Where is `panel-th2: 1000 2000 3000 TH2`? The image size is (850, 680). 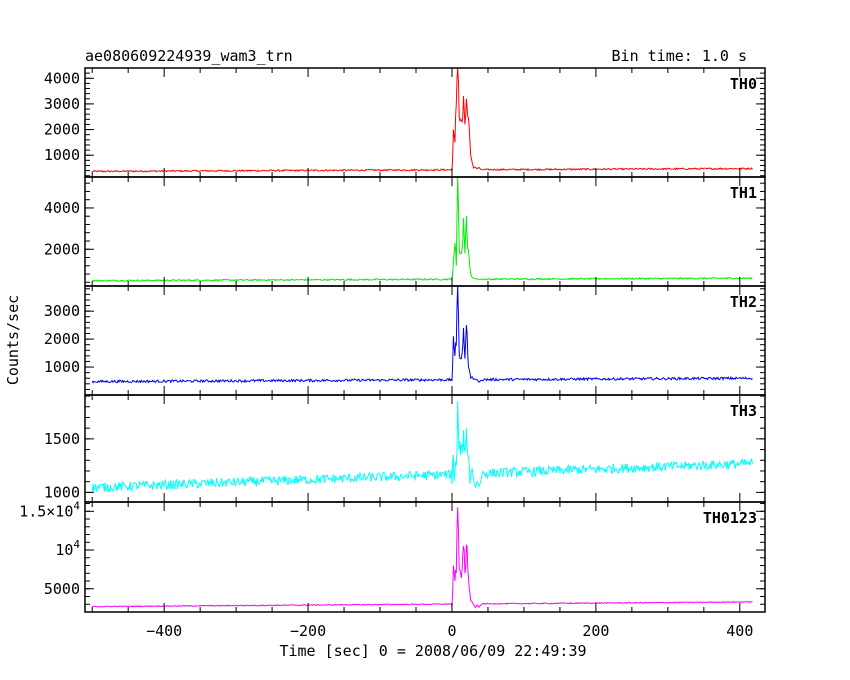
panel-th2: 1000 2000 3000 TH2 is located at coordinates (405, 340).